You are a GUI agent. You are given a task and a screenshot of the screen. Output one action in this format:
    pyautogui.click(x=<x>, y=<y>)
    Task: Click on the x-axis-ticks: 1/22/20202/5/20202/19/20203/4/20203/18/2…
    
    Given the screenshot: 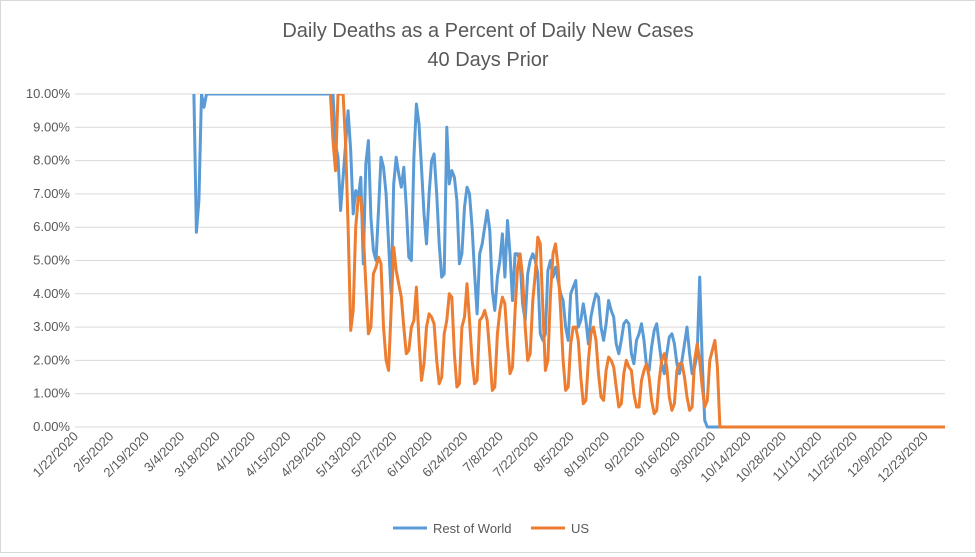 What is the action you would take?
    pyautogui.click(x=480, y=457)
    